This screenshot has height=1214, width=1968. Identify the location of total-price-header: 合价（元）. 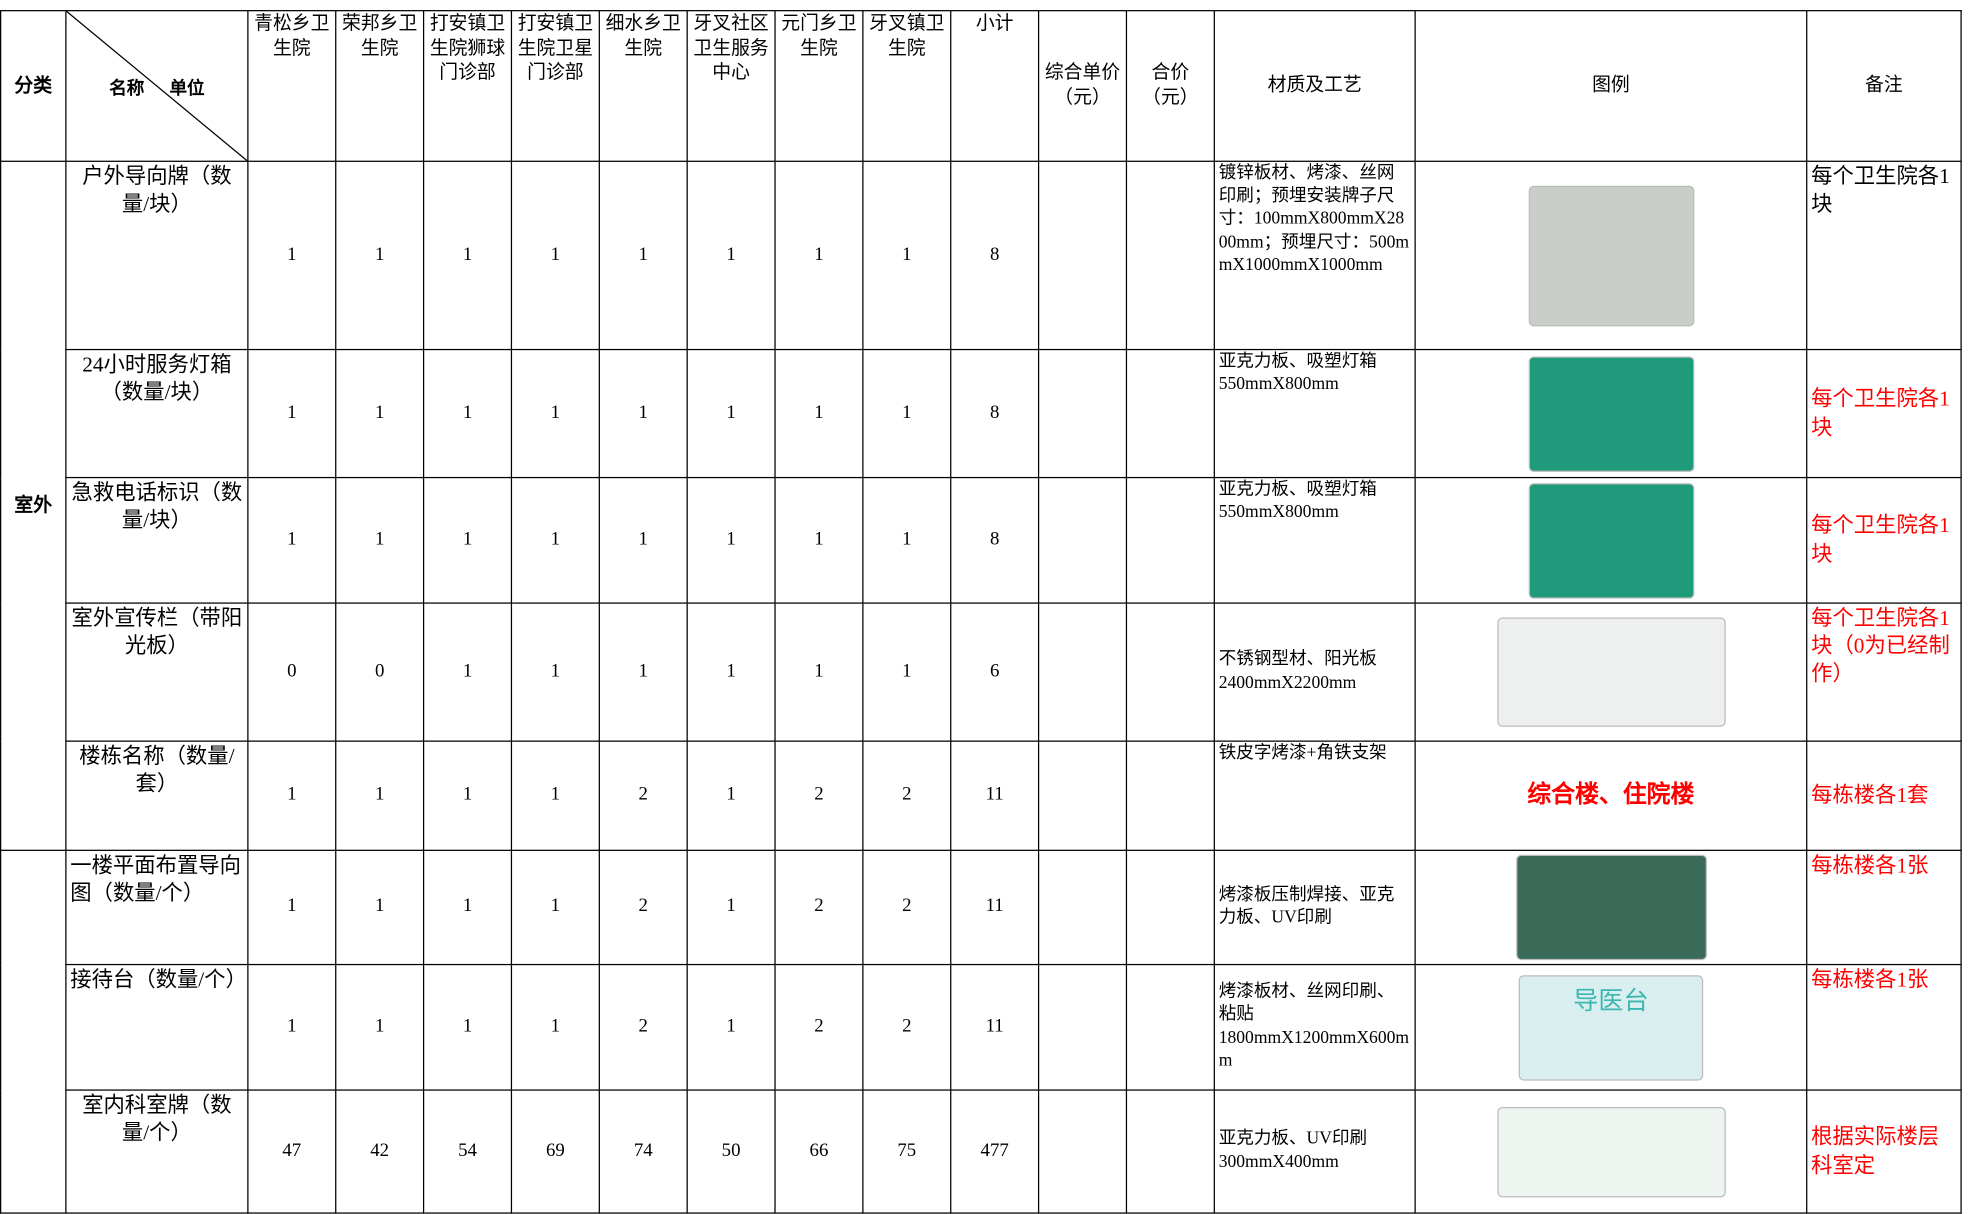
(1170, 86).